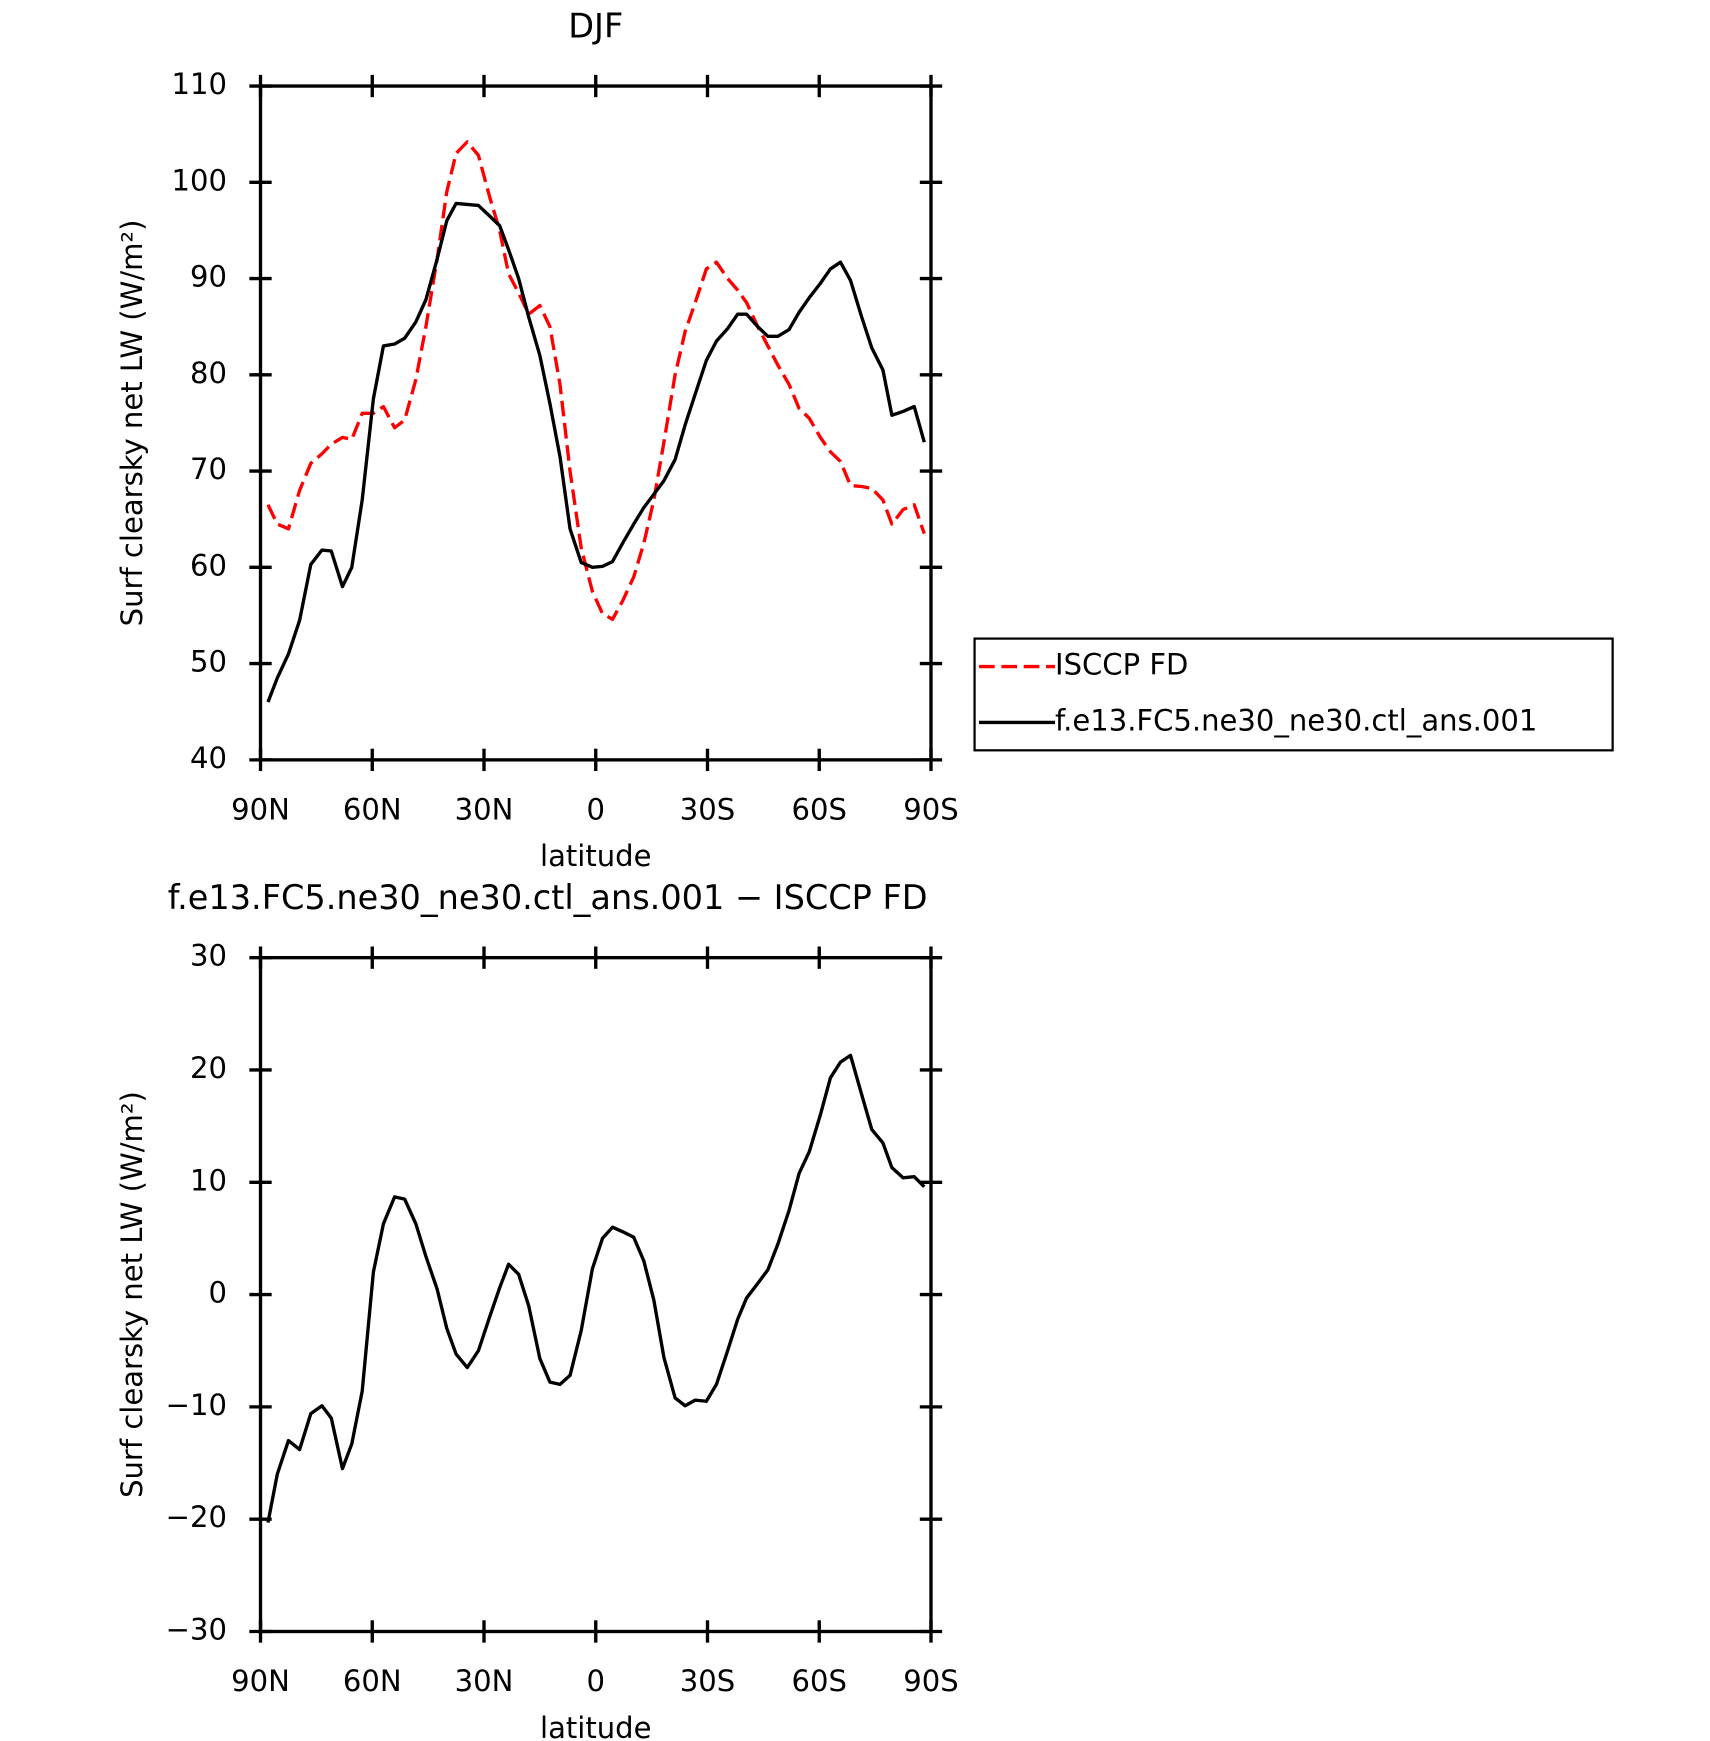 The width and height of the screenshot is (1710, 1741). I want to click on chart-title: DJF, so click(595, 25).